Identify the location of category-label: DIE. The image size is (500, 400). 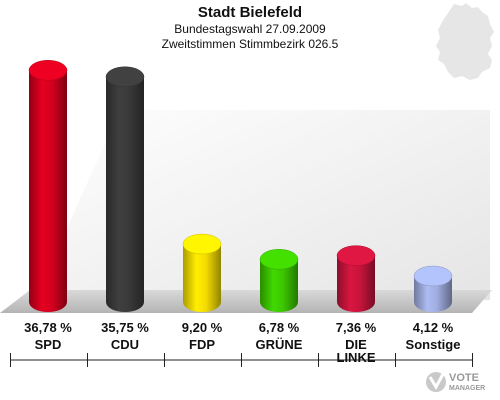
(356, 344).